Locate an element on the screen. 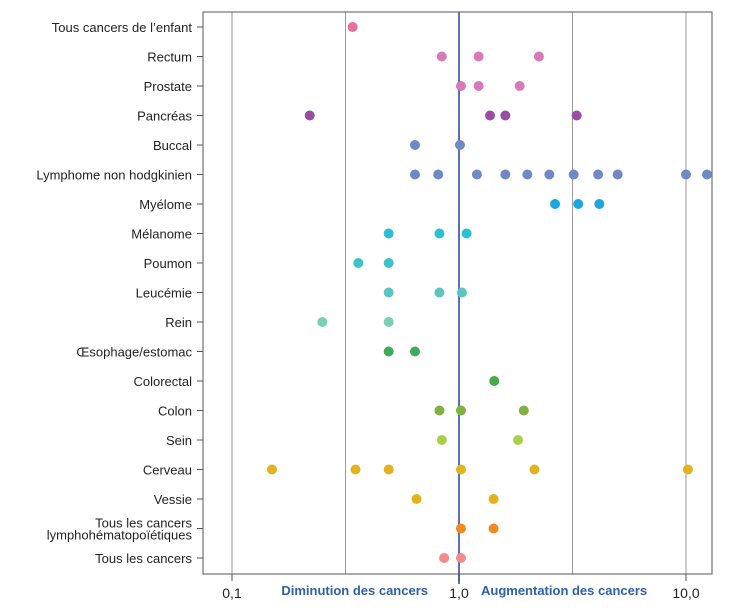 The image size is (732, 613). category-label: Pancréas is located at coordinates (164, 116).